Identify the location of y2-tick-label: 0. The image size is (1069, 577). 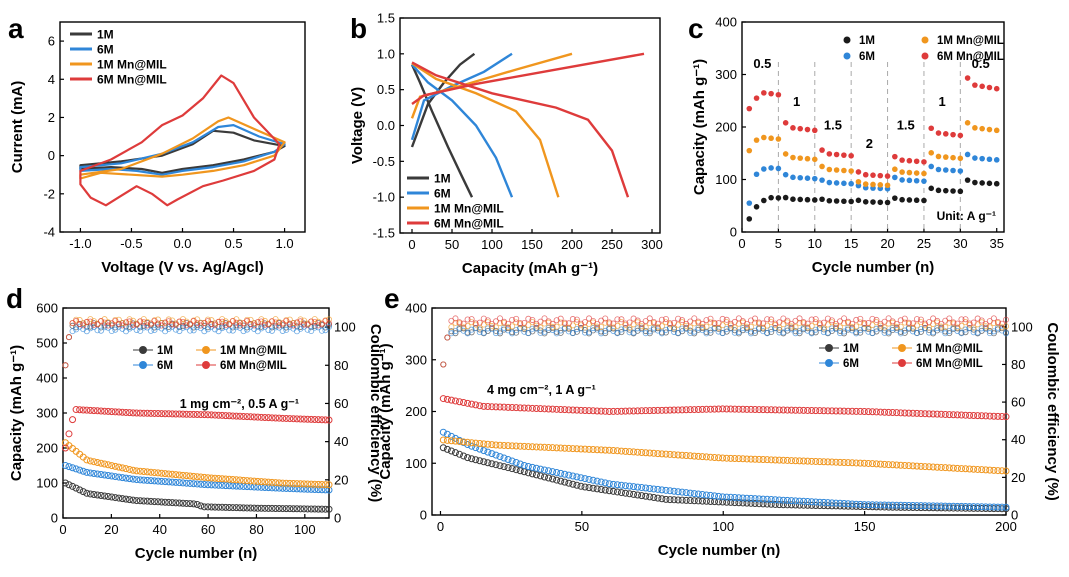
(337, 518).